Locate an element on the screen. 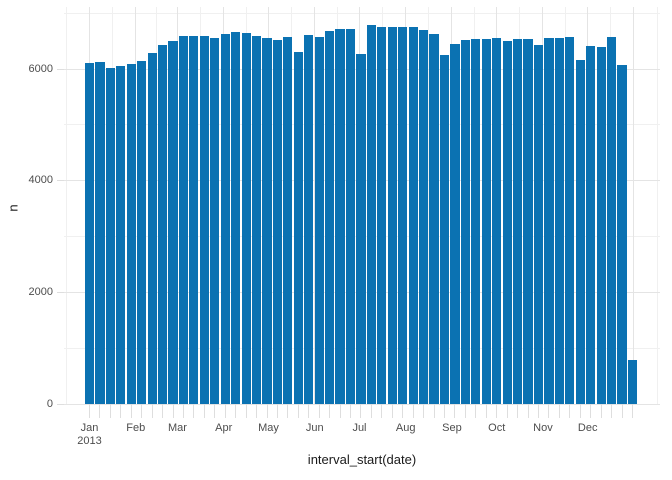 The width and height of the screenshot is (672, 480). x-tick-label-feb: Feb is located at coordinates (136, 428).